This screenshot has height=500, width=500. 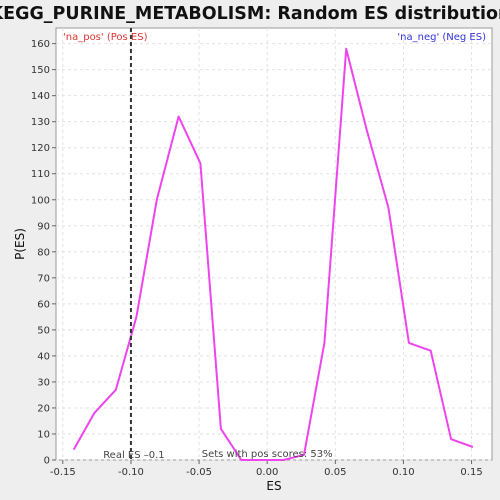 What do you see at coordinates (47, 461) in the screenshot?
I see `y-tick-label: 0` at bounding box center [47, 461].